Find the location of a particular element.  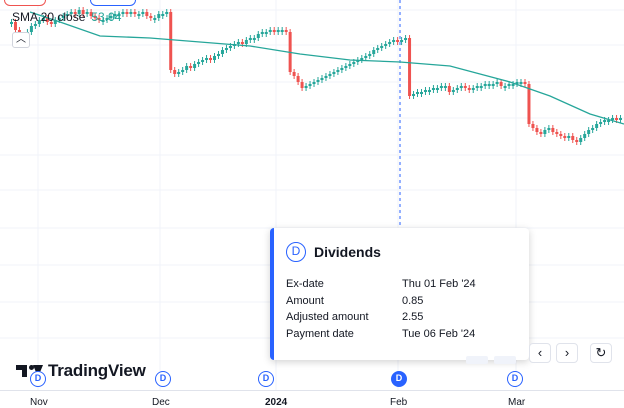

time-tick-mar: Mar is located at coordinates (517, 402).